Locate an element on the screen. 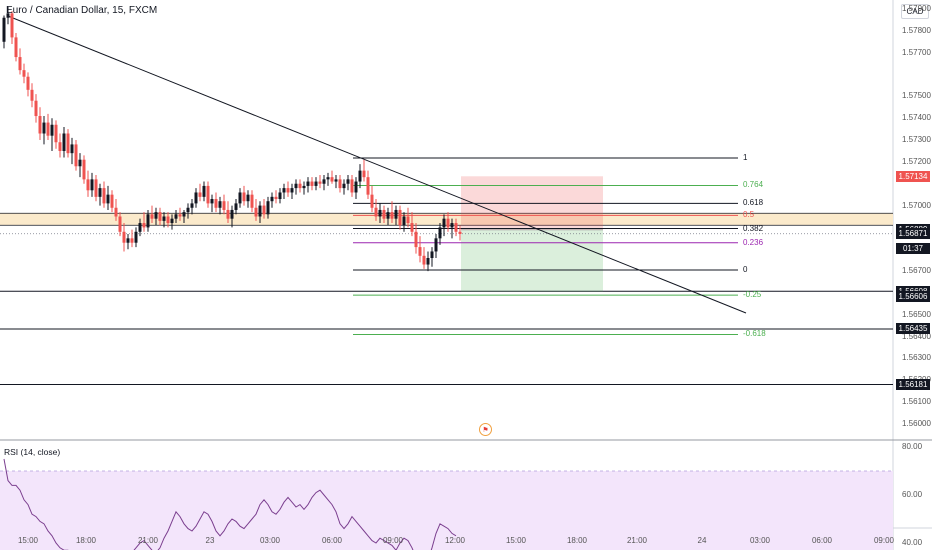 The width and height of the screenshot is (932, 550). fib-level-label: 0.618 is located at coordinates (753, 203).